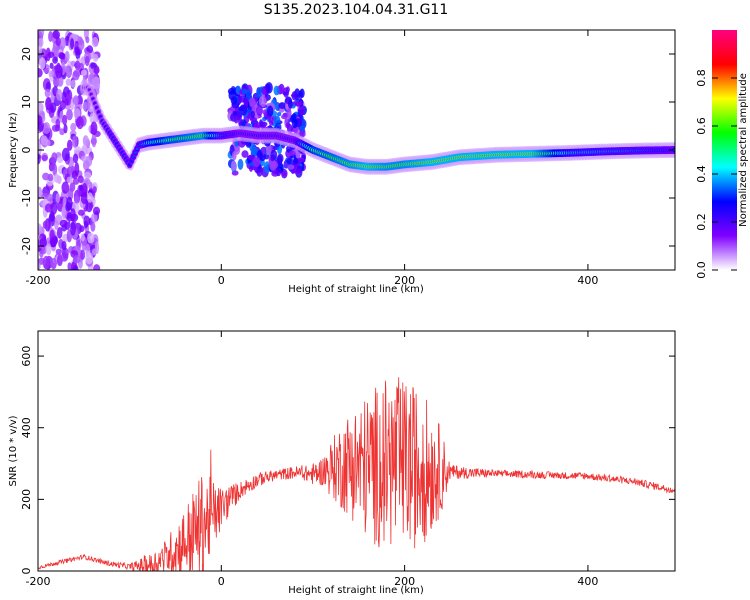 The image size is (750, 600). Describe the element at coordinates (13, 150) in the screenshot. I see `spectrogram-y-axis-label: Frequency (Hz)` at that location.